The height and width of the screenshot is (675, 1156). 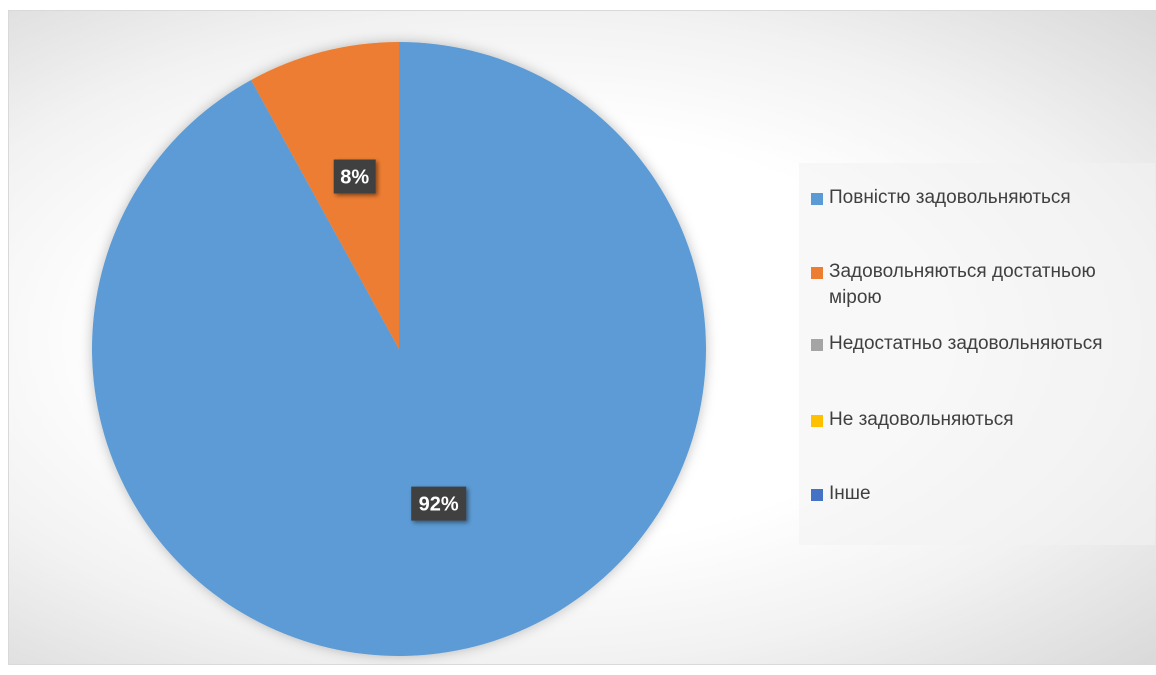 What do you see at coordinates (921, 419) in the screenshot?
I see `legend-label: Не задовольняються` at bounding box center [921, 419].